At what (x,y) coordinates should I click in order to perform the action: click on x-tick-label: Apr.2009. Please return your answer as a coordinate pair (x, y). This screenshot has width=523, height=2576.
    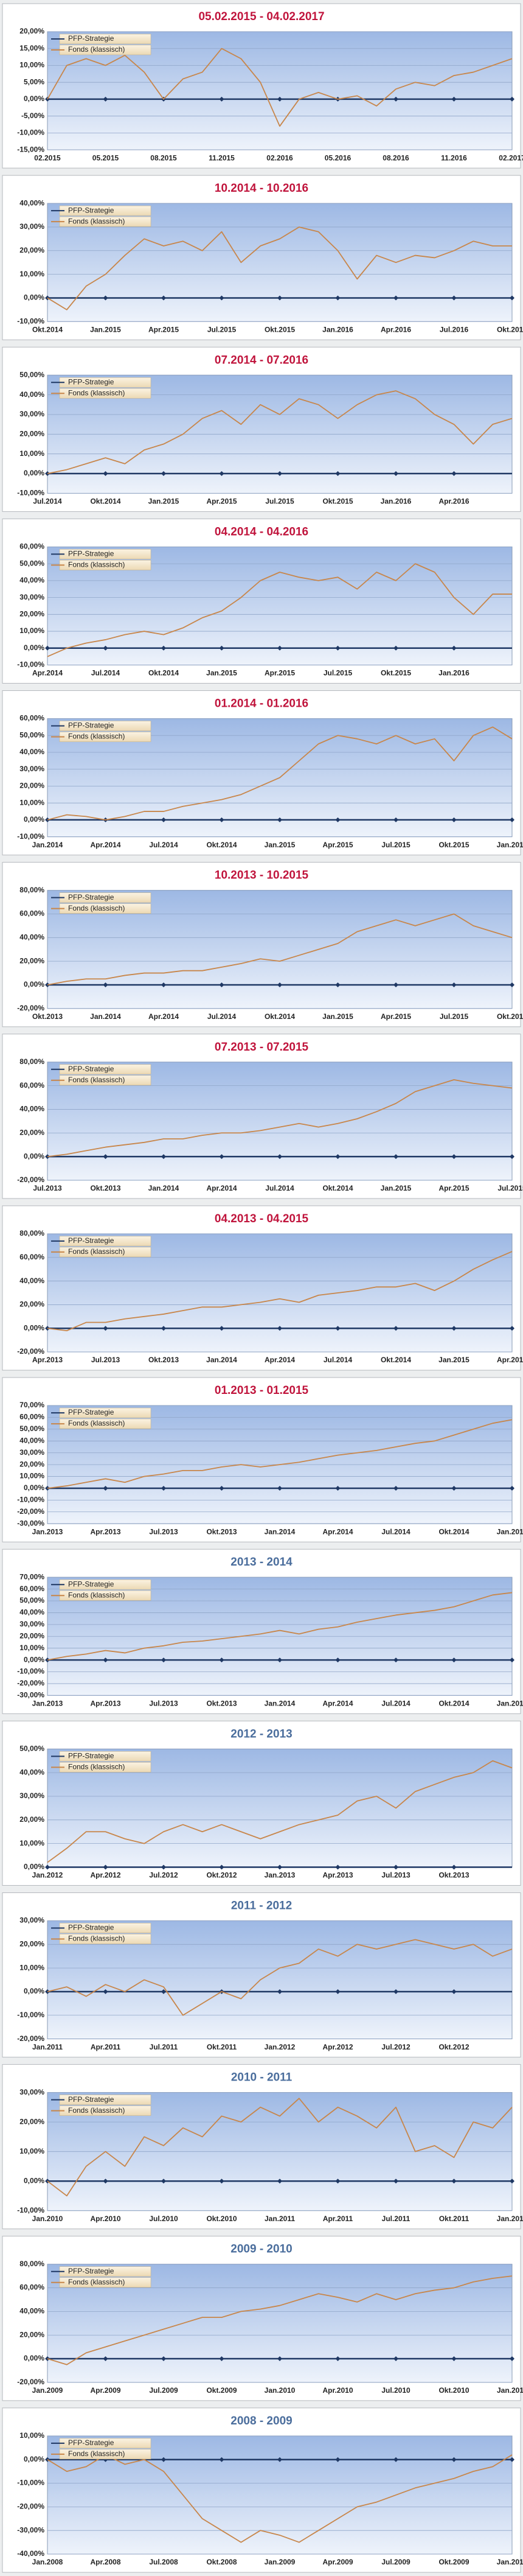
    Looking at the image, I should click on (105, 2390).